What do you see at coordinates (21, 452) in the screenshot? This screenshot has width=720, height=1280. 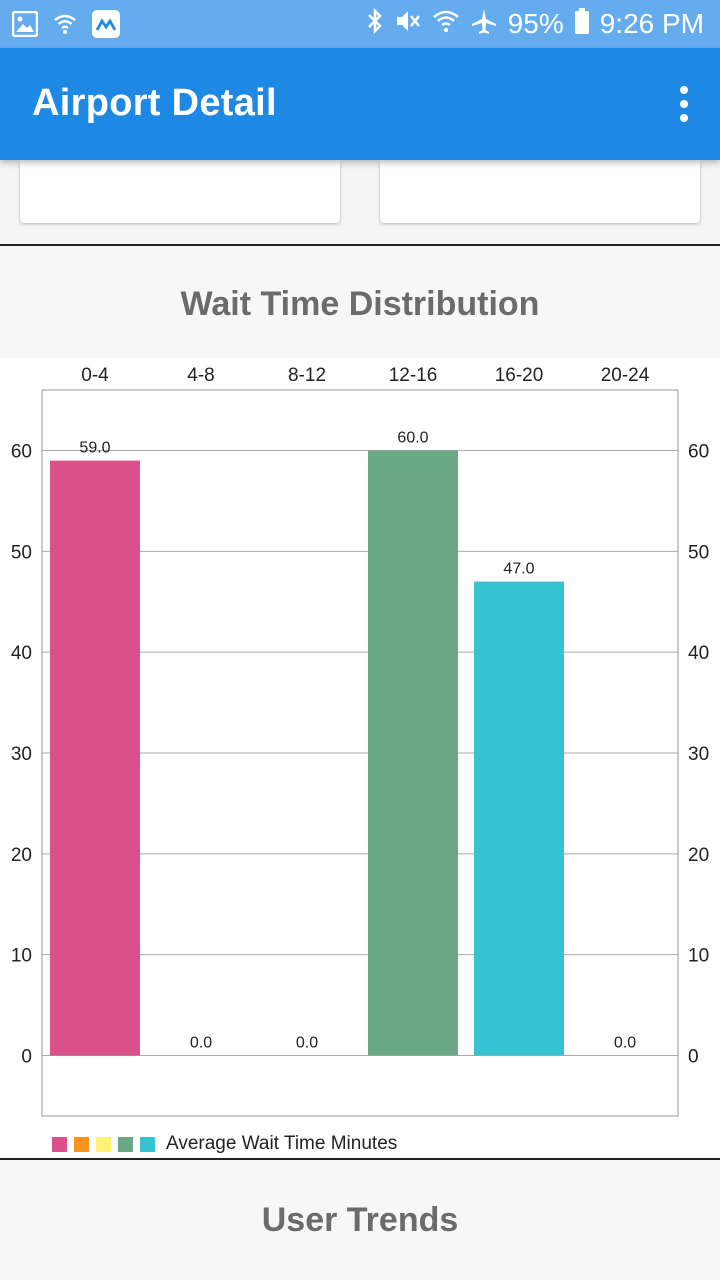 I see `y-tick-label-left: 60` at bounding box center [21, 452].